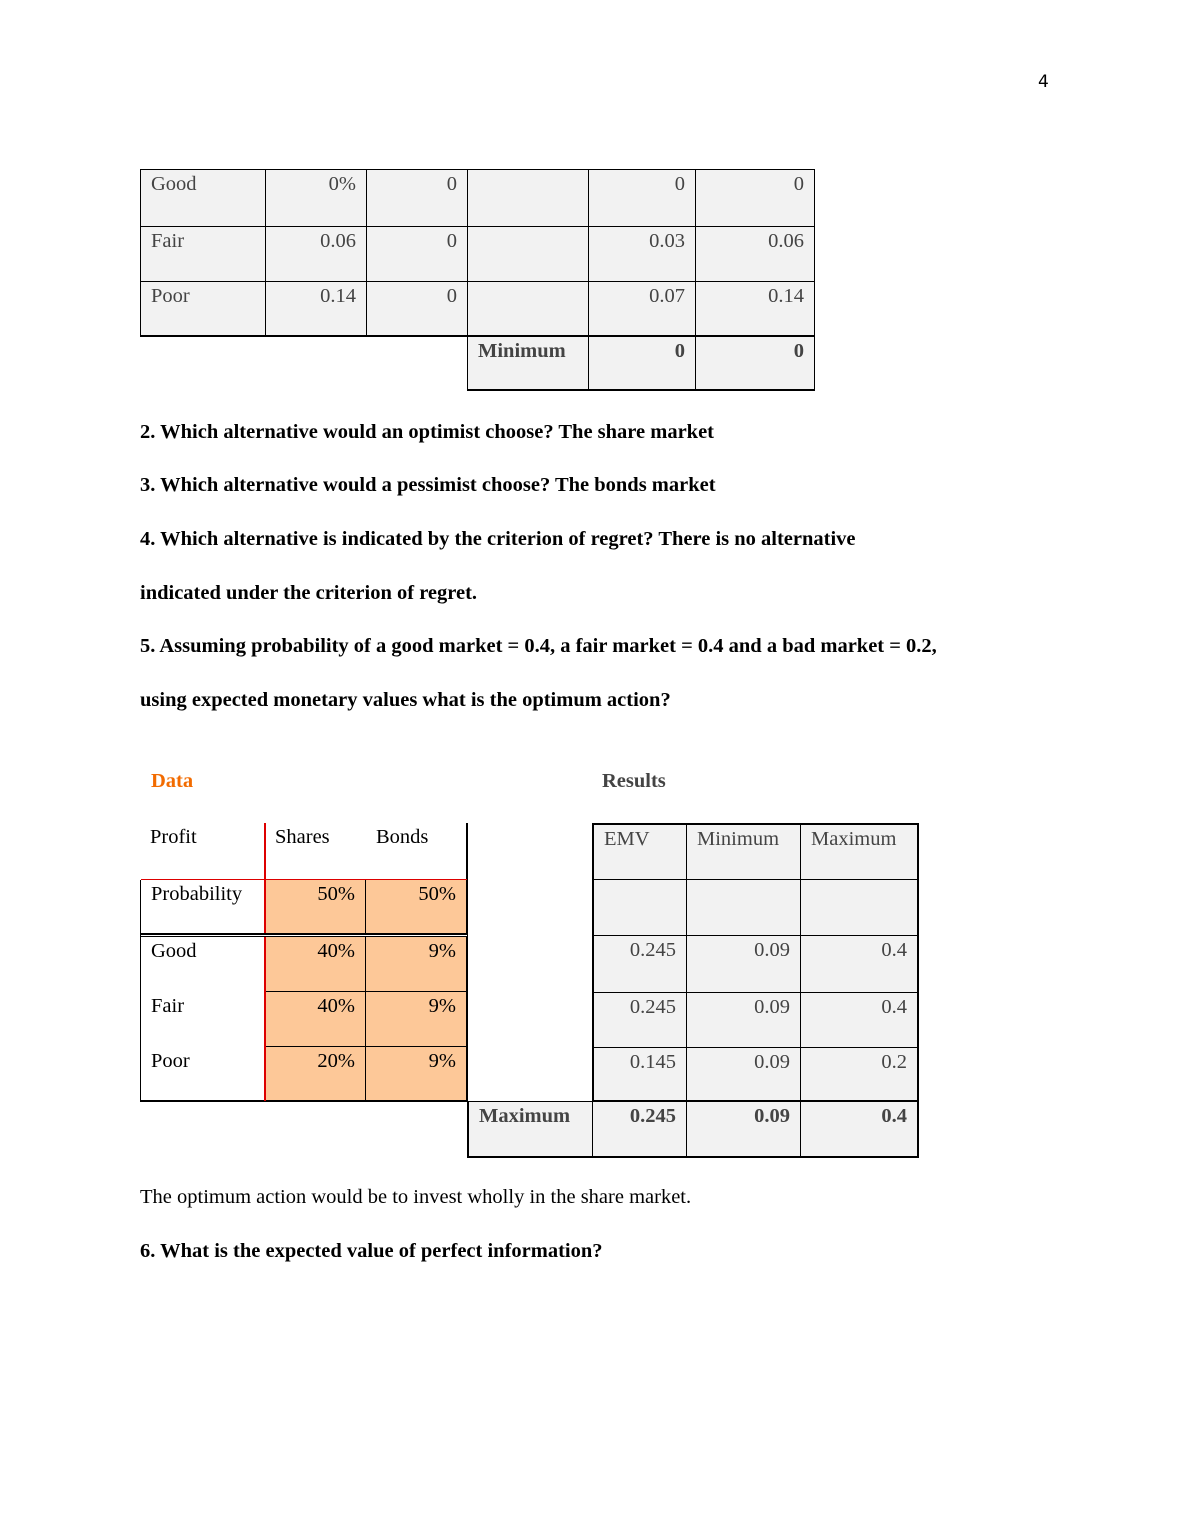  What do you see at coordinates (202, 907) in the screenshot?
I see `probability-label: Probability` at bounding box center [202, 907].